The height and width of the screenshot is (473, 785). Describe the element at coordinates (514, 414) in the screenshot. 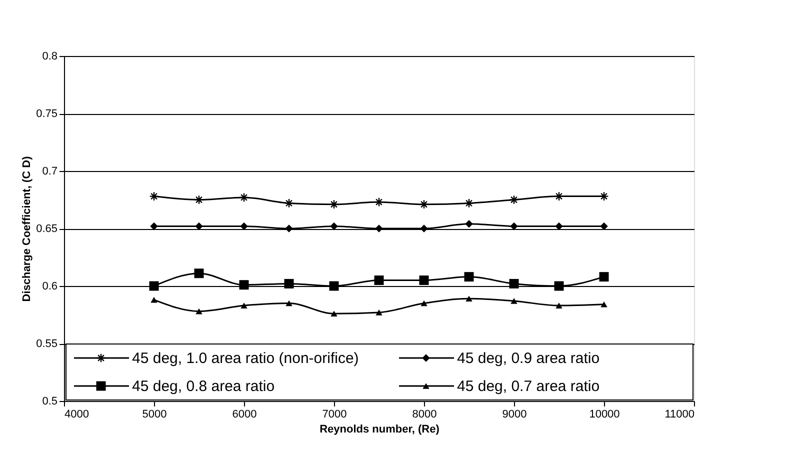

I see `x-tick-label: 9000` at that location.